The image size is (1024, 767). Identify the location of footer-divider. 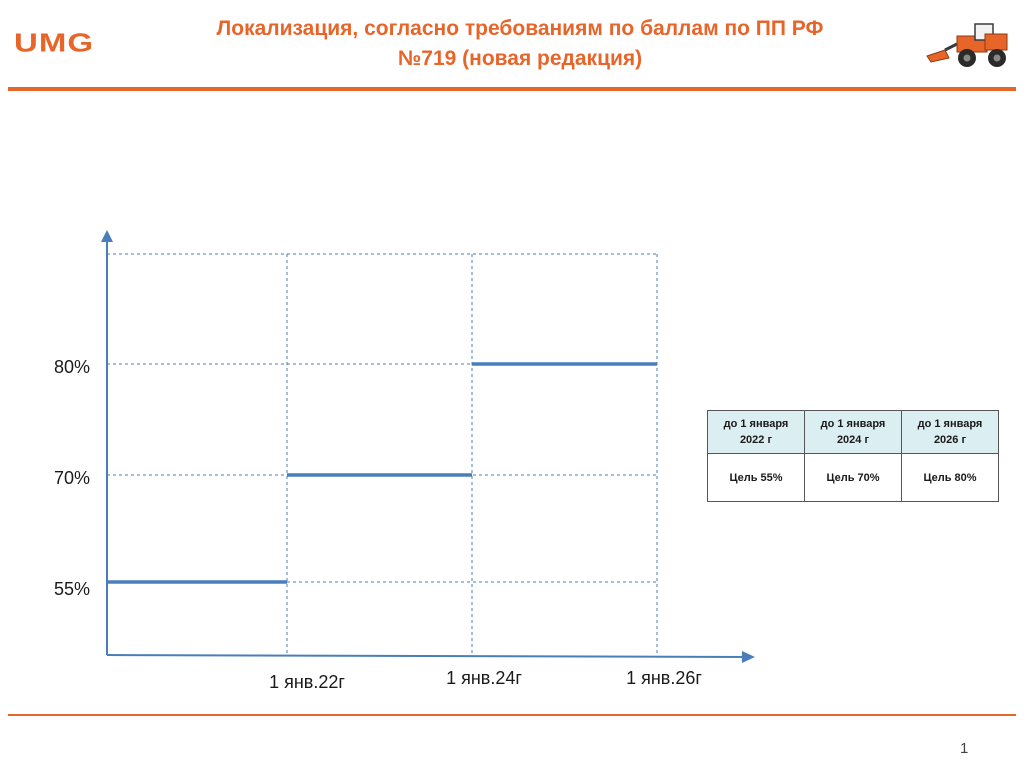
(512, 715).